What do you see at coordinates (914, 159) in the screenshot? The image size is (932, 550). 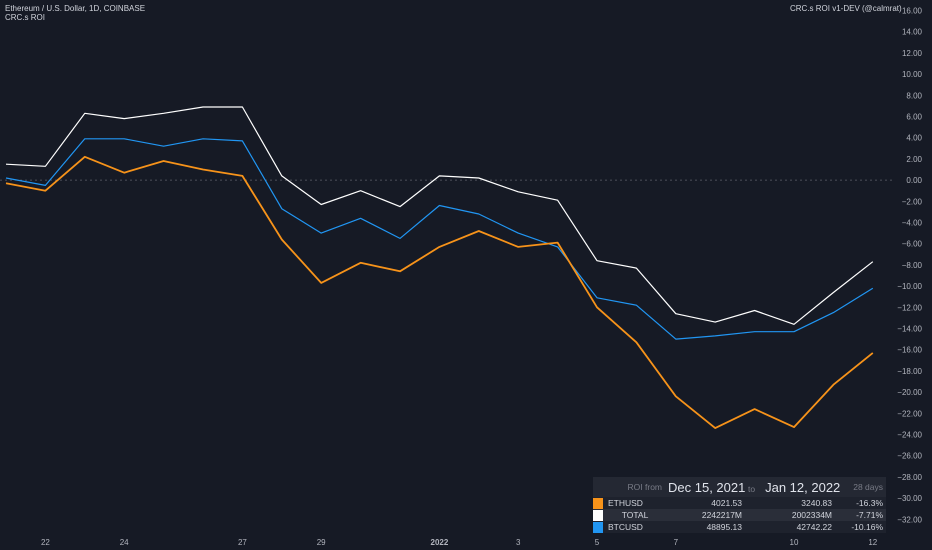 I see `y-tick-label: 2.00` at bounding box center [914, 159].